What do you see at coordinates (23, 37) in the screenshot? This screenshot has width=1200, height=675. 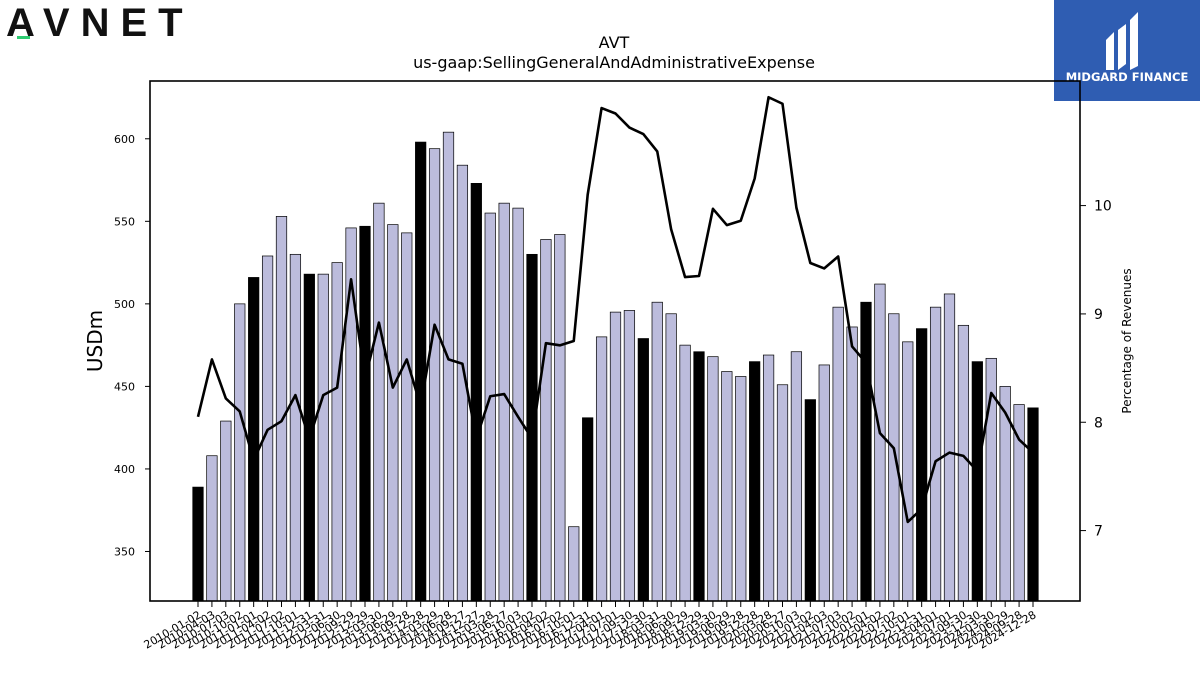 I see `logo-accent` at bounding box center [23, 37].